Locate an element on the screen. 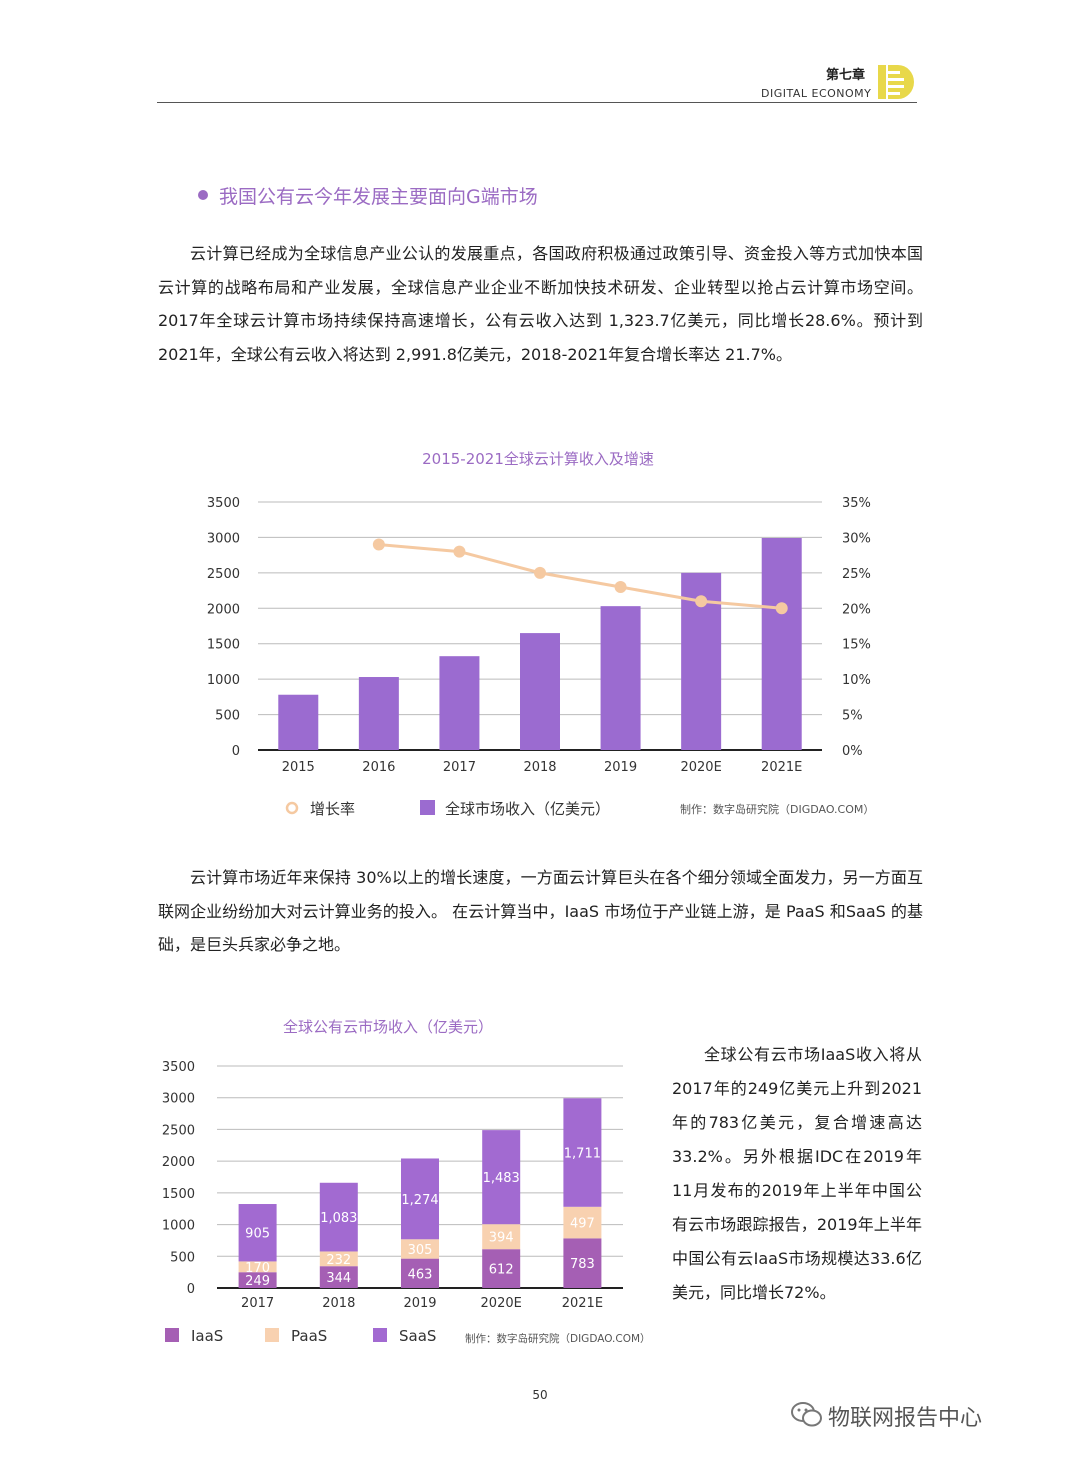  chart1-category-label: 2020E is located at coordinates (700, 767).